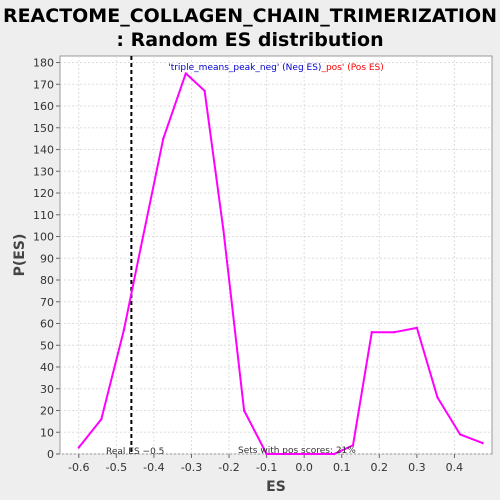 The height and width of the screenshot is (500, 500). Describe the element at coordinates (250, 16) in the screenshot. I see `chart-title-line-1: REACTOME_COLLAGEN_CHAIN_TRIMERIZATION` at that location.